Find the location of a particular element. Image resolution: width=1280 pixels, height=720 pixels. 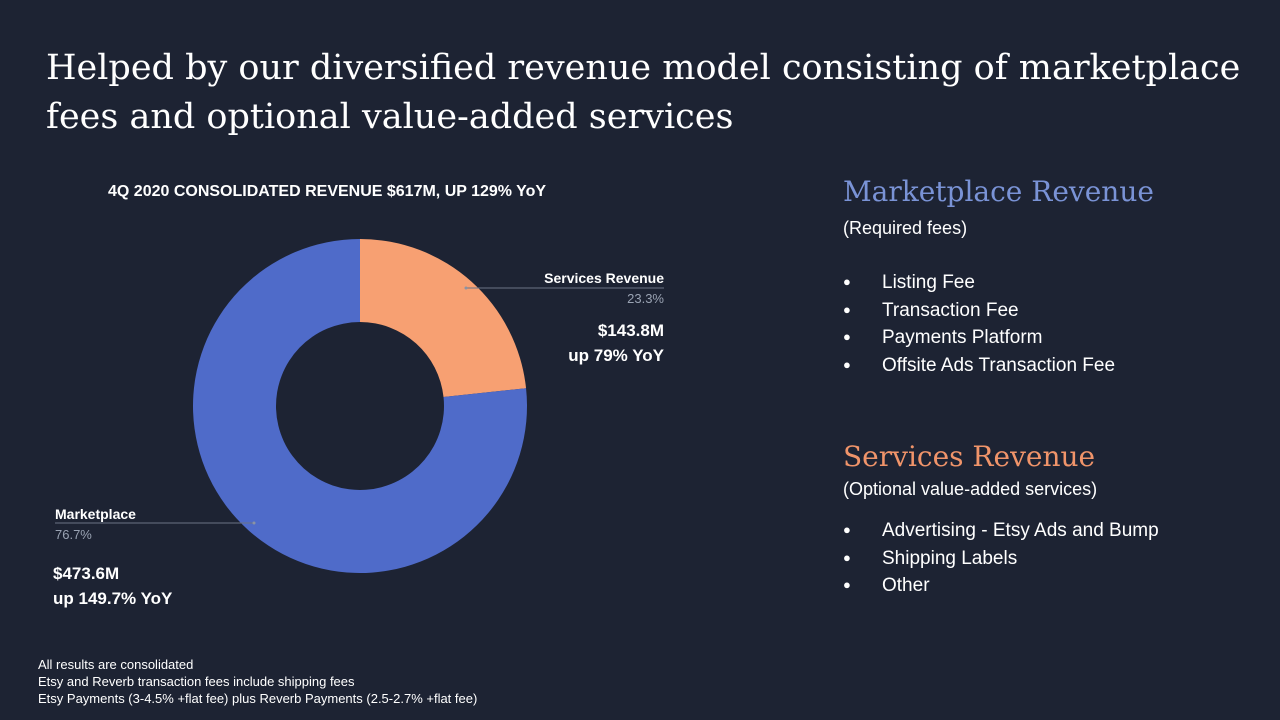

services-slice-growth: up 79% YoY is located at coordinates (616, 355).